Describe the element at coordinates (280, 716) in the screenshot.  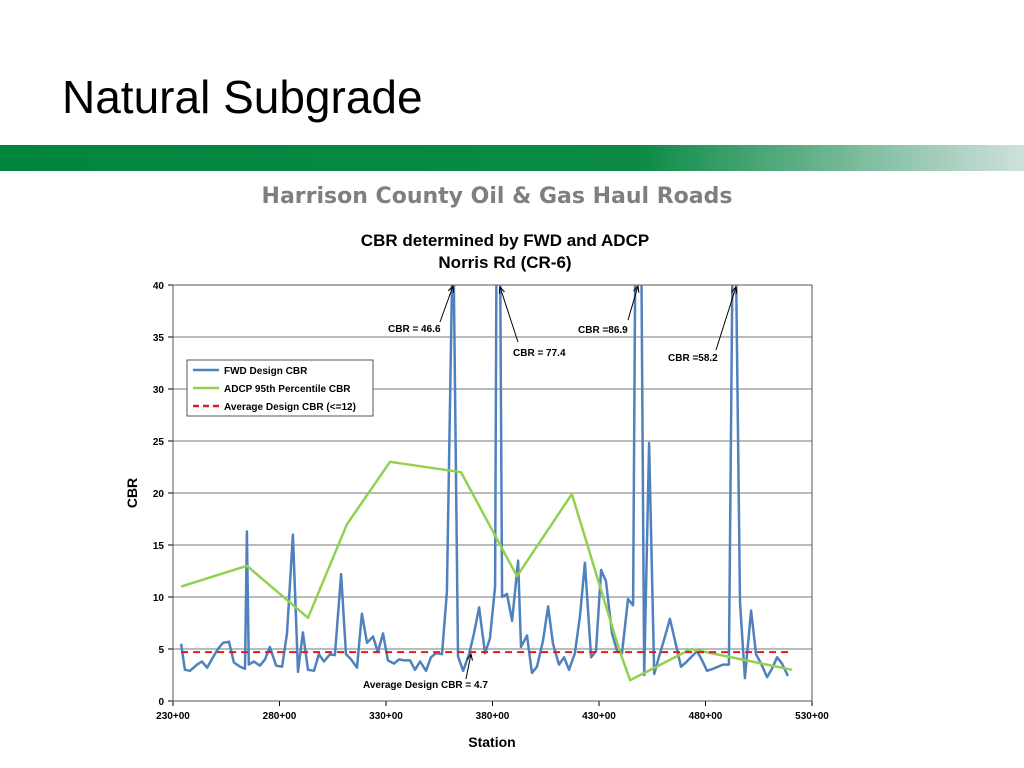
I see `x-tick-label: 280+00` at that location.